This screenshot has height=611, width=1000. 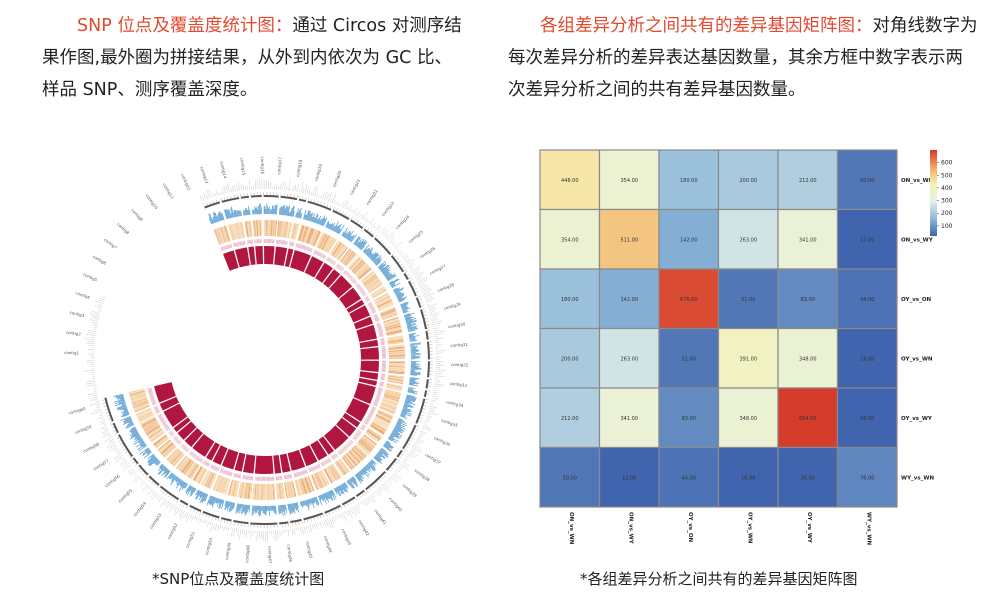 I want to click on heatmap-cell-label: 50.00, so click(x=570, y=478).